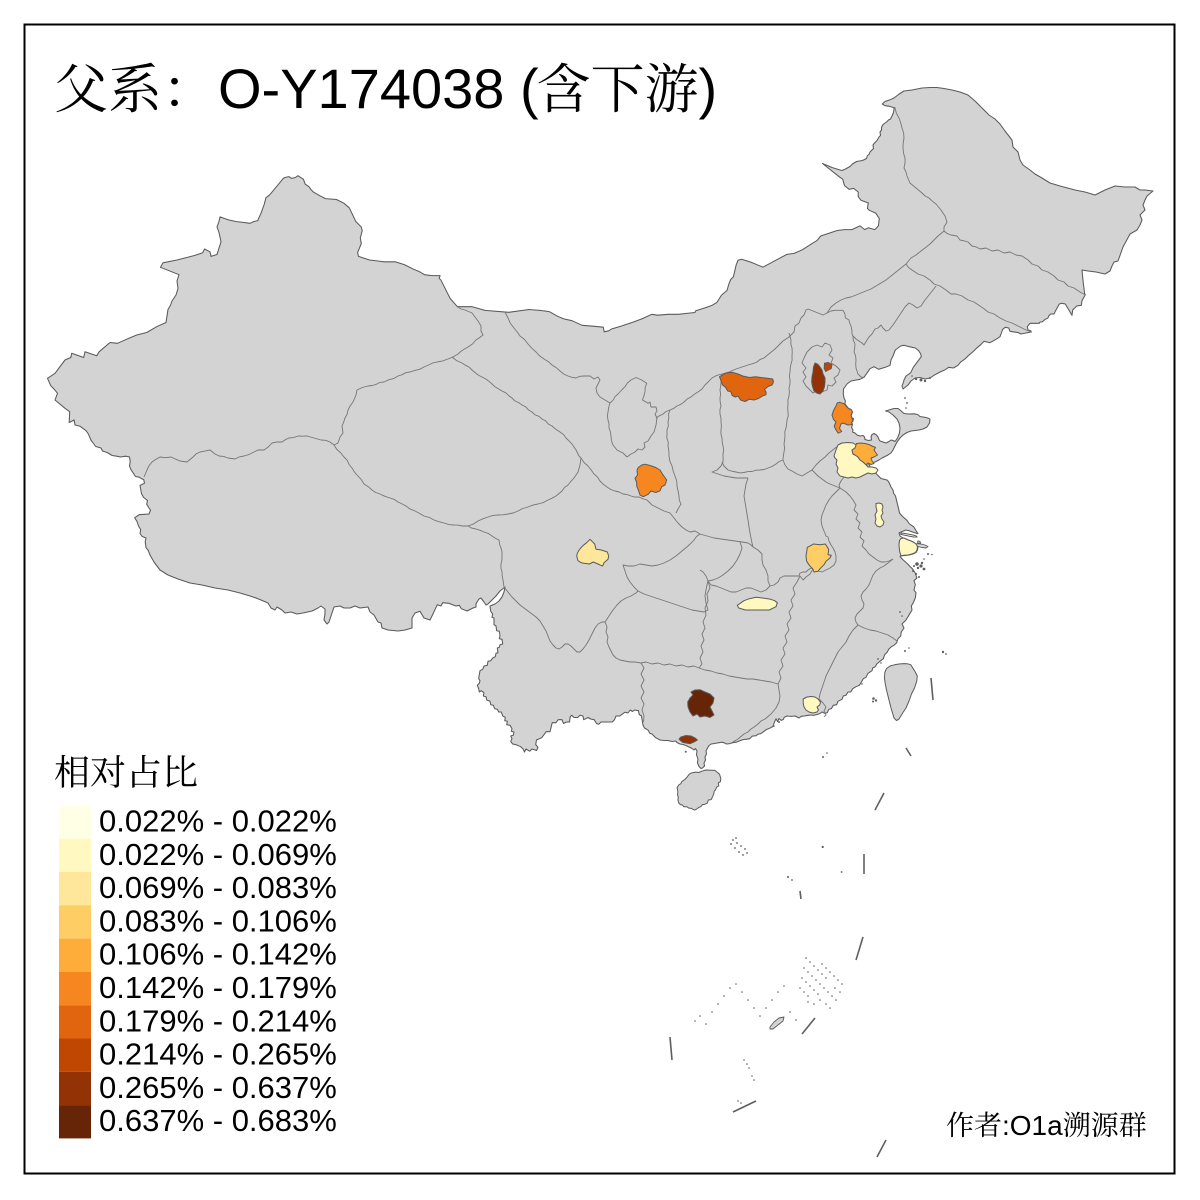 This screenshot has width=1200, height=1200. What do you see at coordinates (218, 920) in the screenshot?
I see `svg-text: 0.083% - 0.106%` at bounding box center [218, 920].